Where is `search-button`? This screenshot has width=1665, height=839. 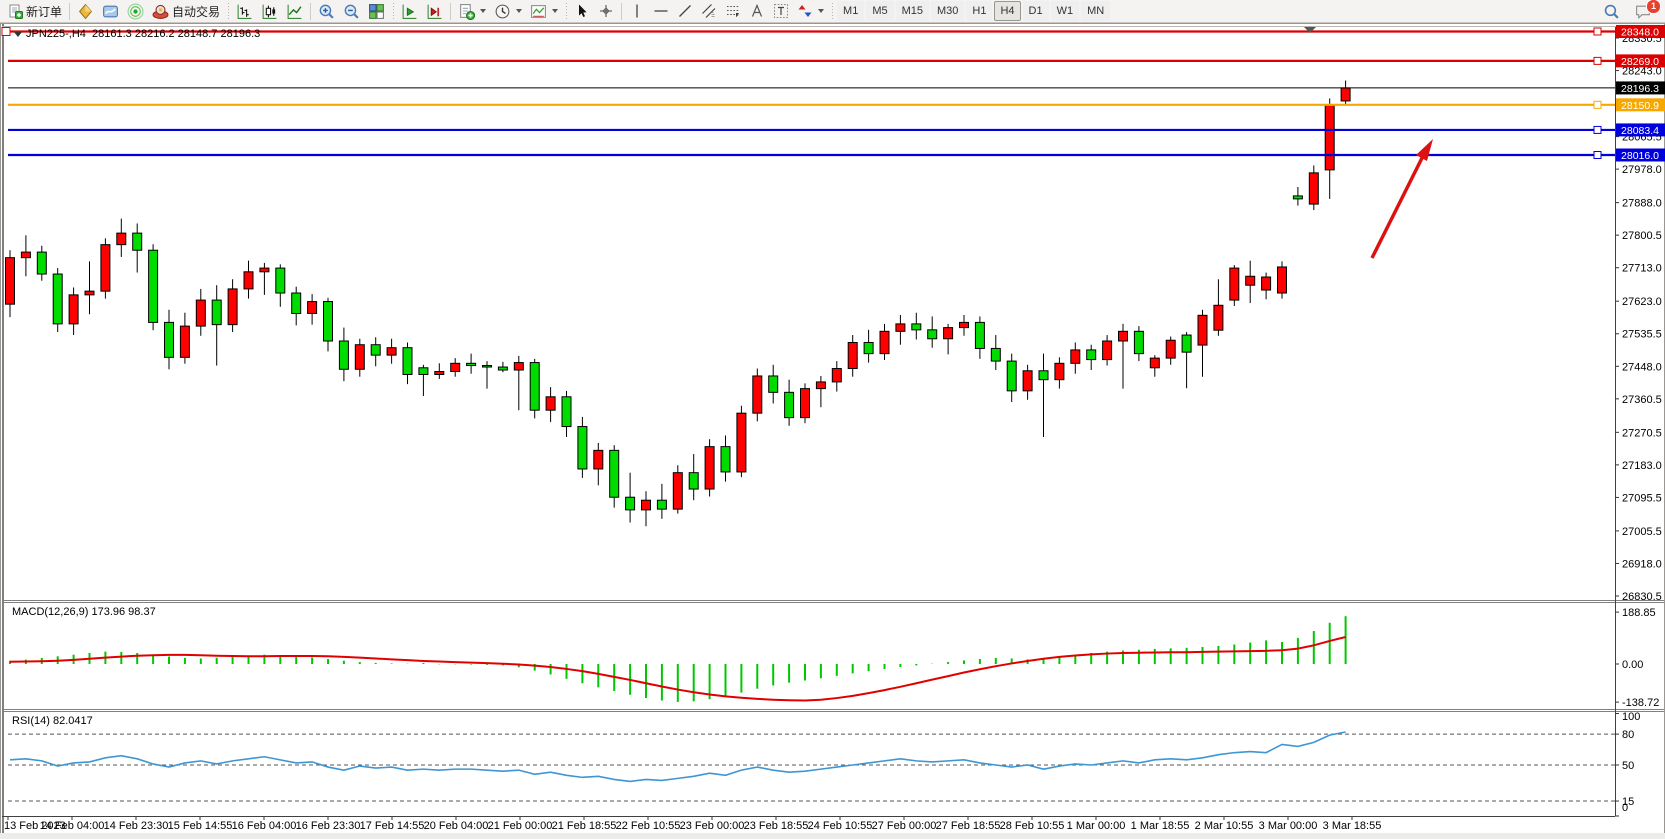
search-button is located at coordinates (1611, 11).